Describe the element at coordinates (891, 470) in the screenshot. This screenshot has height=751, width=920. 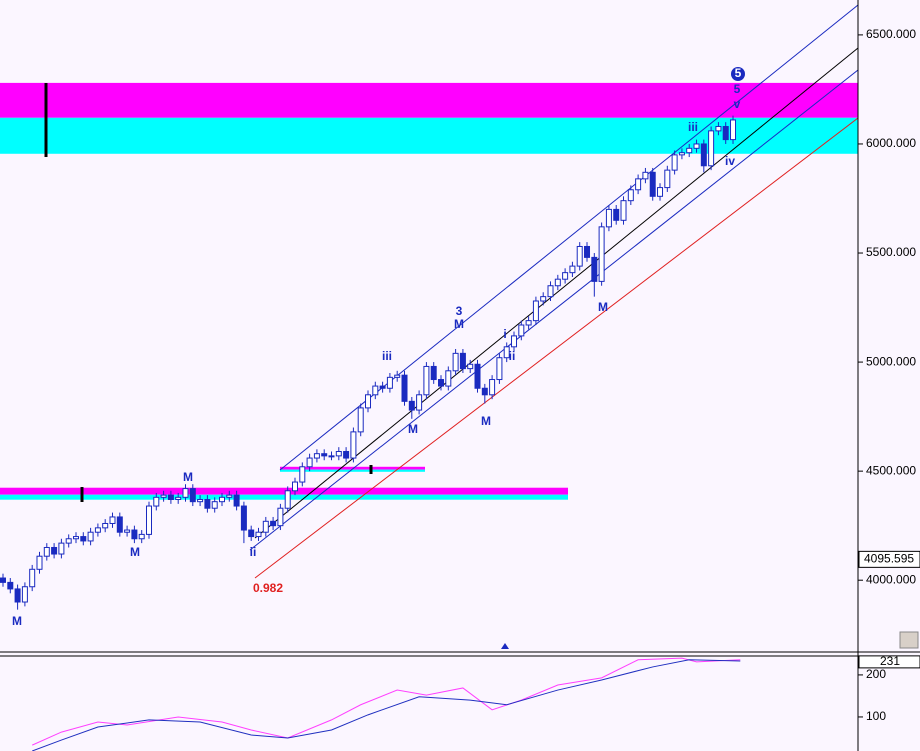
I see `y-tick-label: 4500.000` at that location.